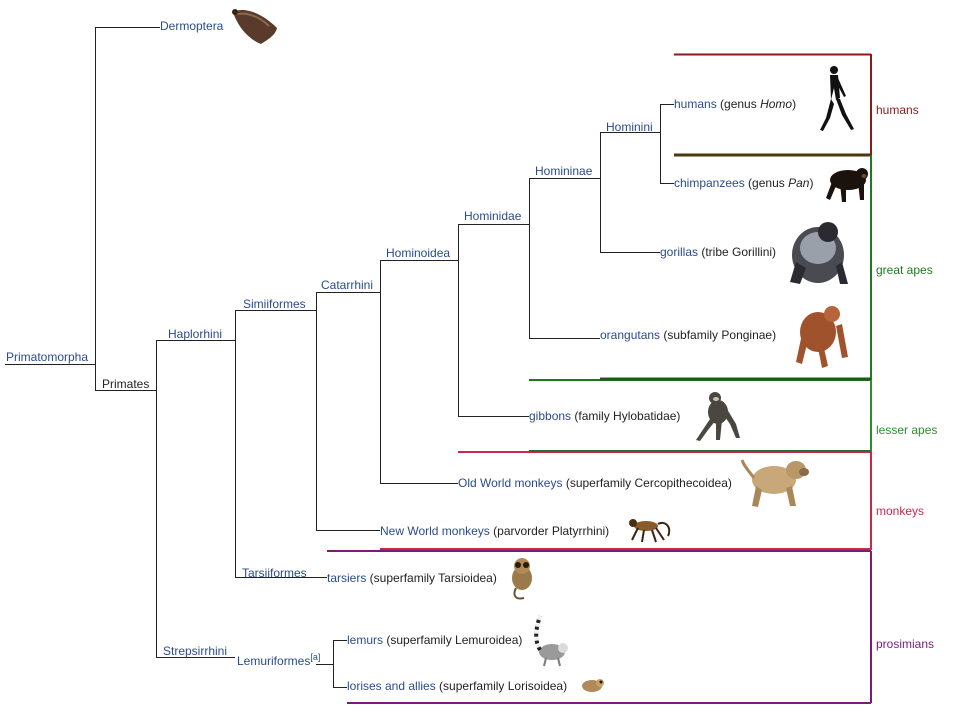 The height and width of the screenshot is (712, 959). What do you see at coordinates (501, 686) in the screenshot?
I see `leaf-lorises-desc: (superfamily Lorisoidea)` at bounding box center [501, 686].